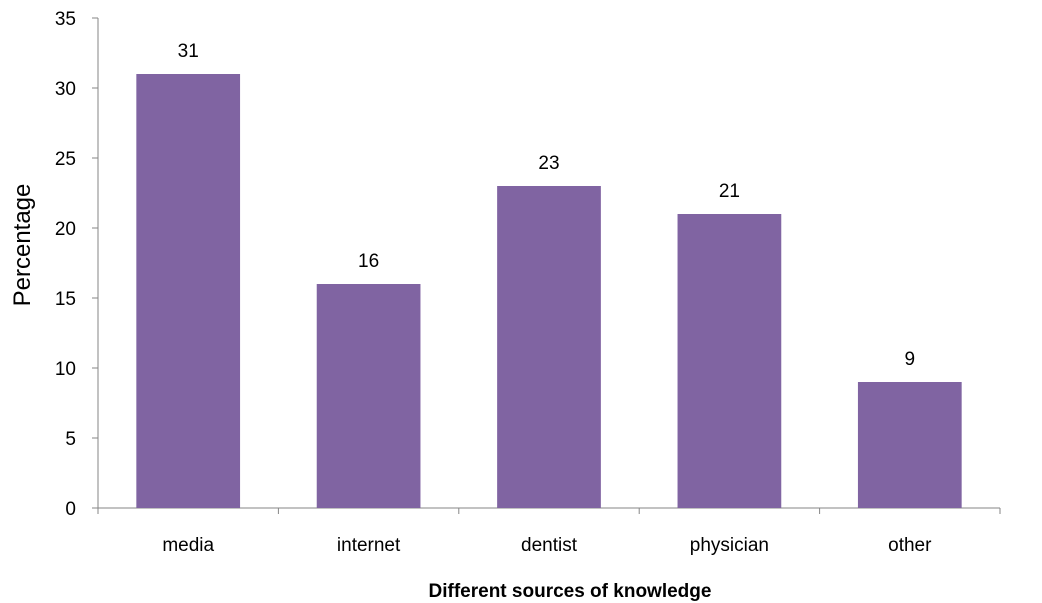 This screenshot has height=603, width=1042. I want to click on x-tick-label: dentist, so click(549, 545).